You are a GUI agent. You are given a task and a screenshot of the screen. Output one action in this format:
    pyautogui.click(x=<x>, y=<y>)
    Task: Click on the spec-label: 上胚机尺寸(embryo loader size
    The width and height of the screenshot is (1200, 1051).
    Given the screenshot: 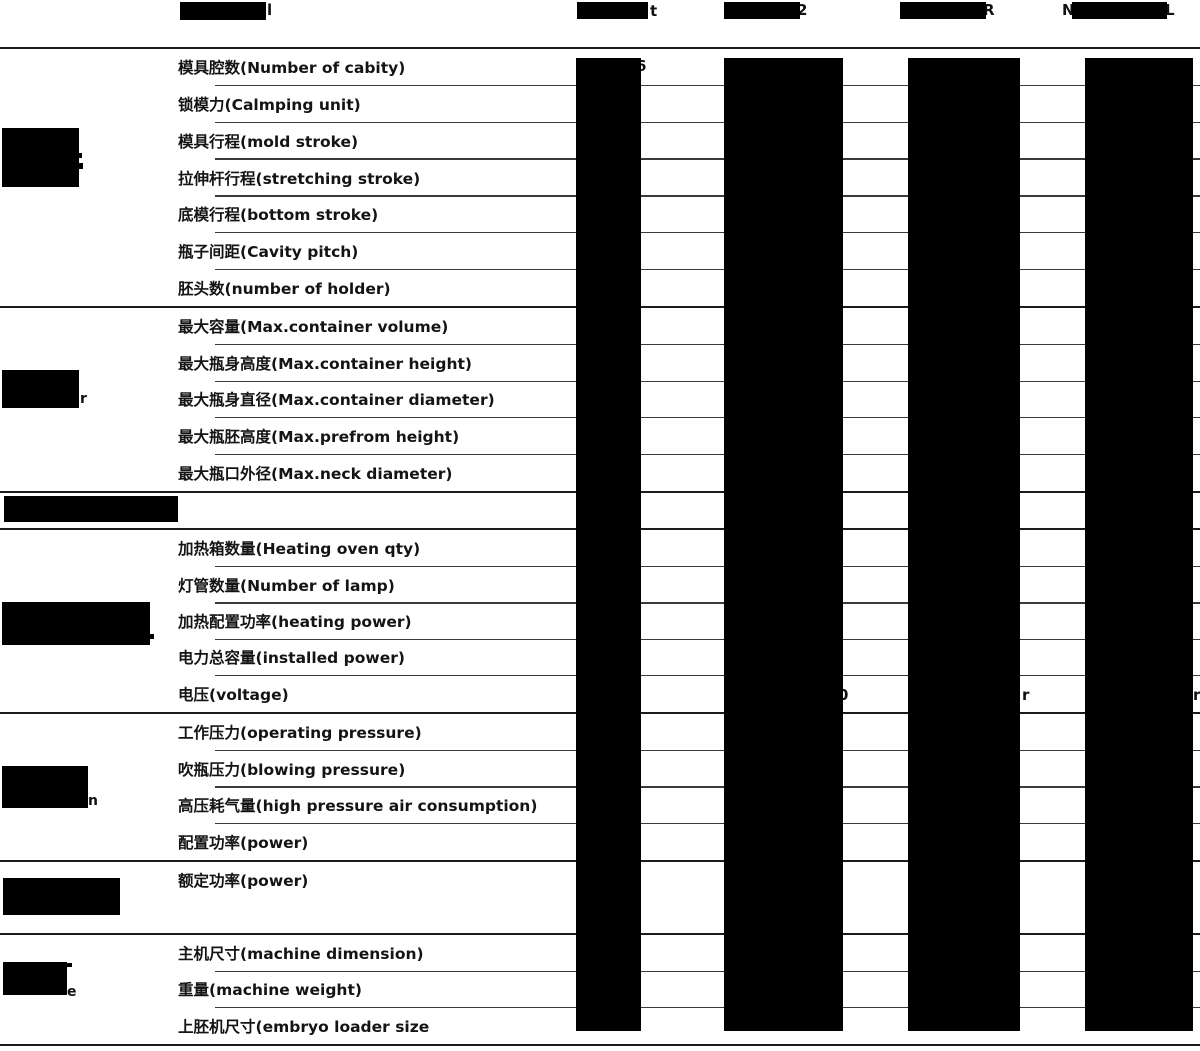 What is the action you would take?
    pyautogui.click(x=304, y=1026)
    